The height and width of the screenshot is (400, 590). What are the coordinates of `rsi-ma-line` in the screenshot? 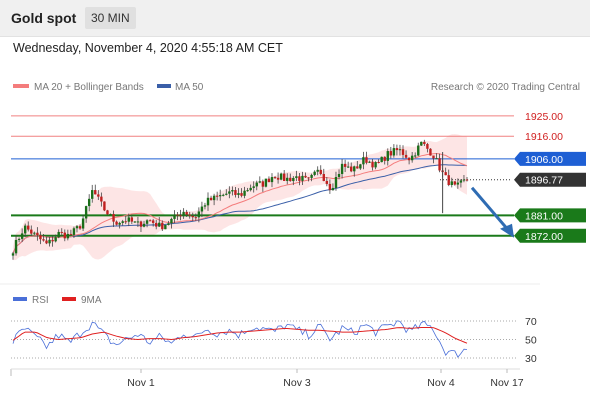 It's located at (240, 335).